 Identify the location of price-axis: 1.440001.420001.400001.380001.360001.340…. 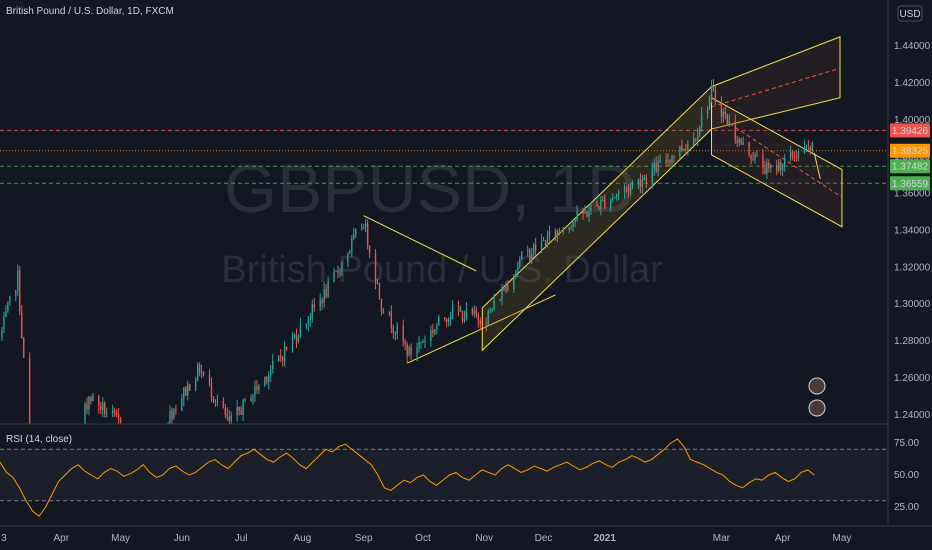
(912, 231).